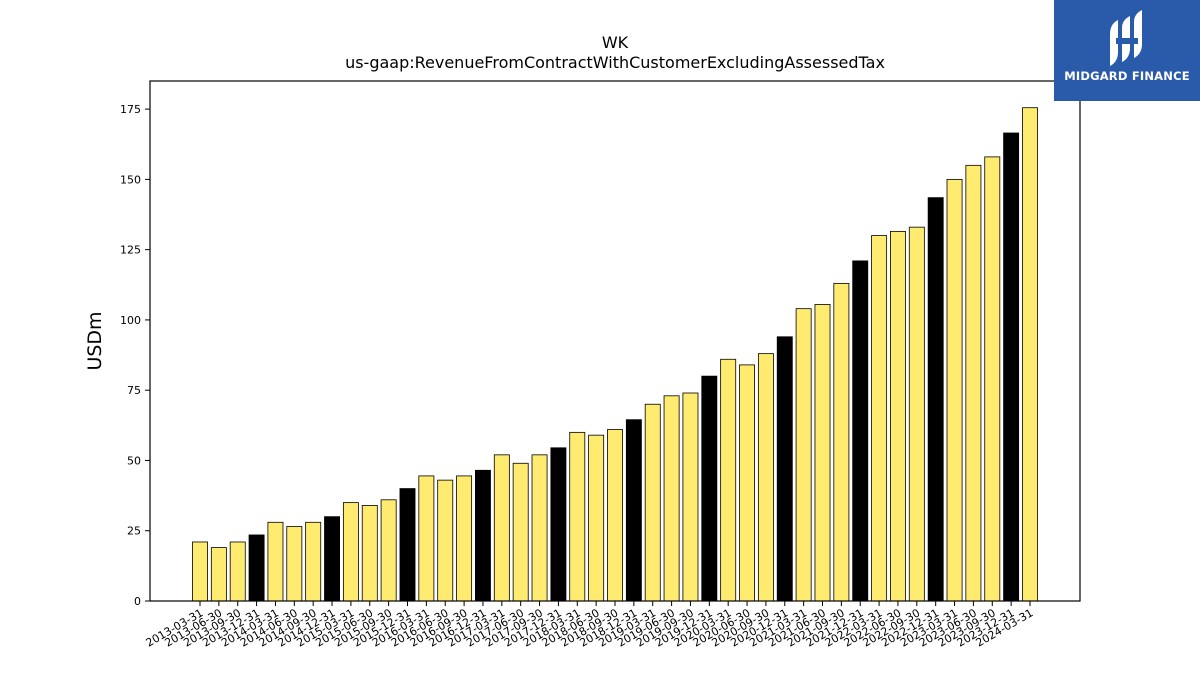 The image size is (1200, 675). I want to click on y-tick-label: 100, so click(130, 320).